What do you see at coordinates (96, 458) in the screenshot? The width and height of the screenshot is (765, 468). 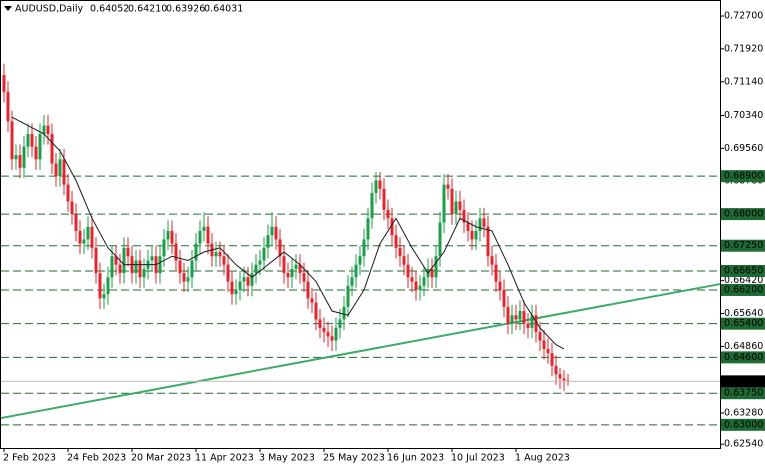 I see `x-tick-label: 24 Feb 2023` at bounding box center [96, 458].